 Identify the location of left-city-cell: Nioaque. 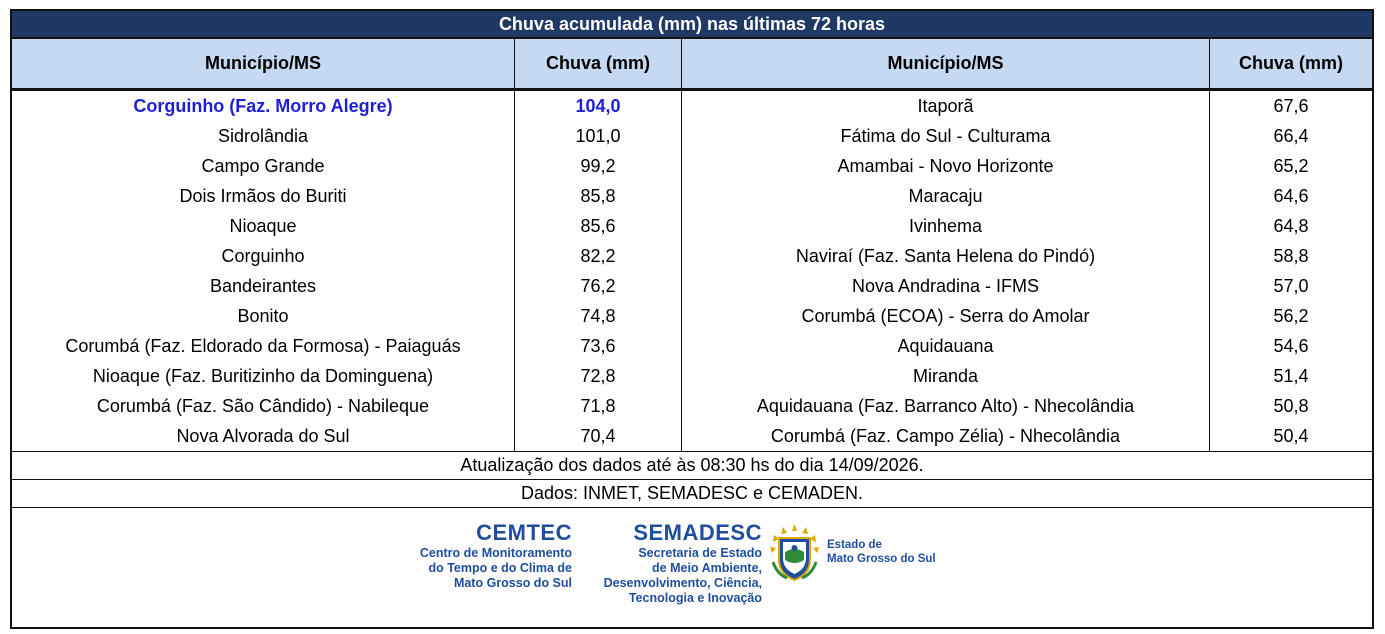
(263, 226).